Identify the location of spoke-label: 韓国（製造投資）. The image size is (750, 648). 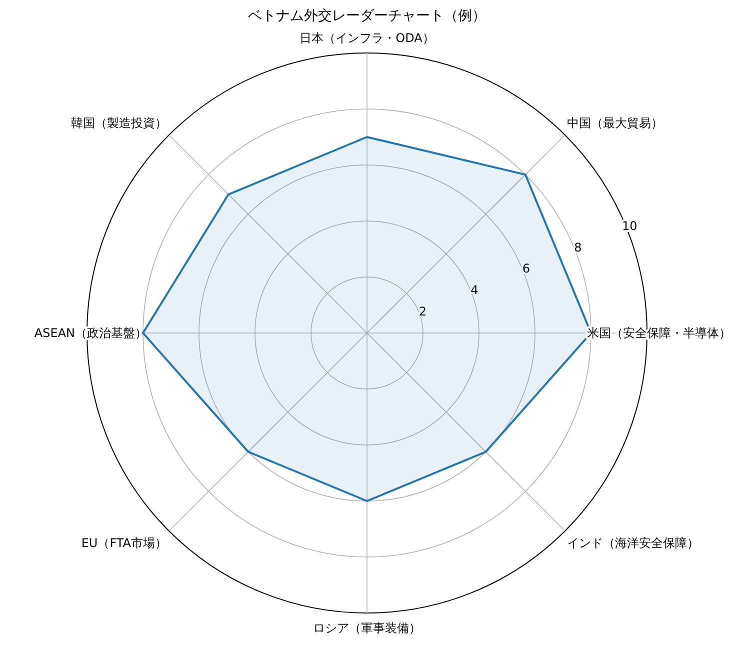
(119, 123).